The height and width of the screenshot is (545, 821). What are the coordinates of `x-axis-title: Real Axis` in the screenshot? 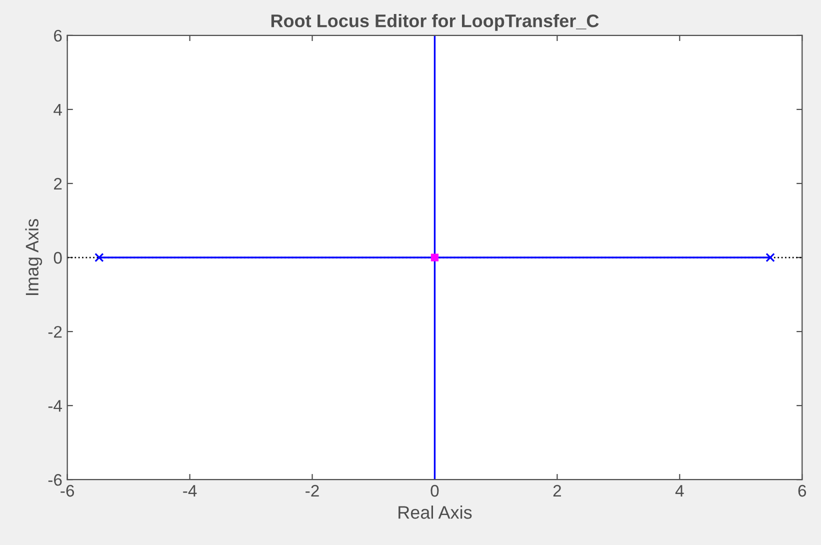 It's located at (435, 512).